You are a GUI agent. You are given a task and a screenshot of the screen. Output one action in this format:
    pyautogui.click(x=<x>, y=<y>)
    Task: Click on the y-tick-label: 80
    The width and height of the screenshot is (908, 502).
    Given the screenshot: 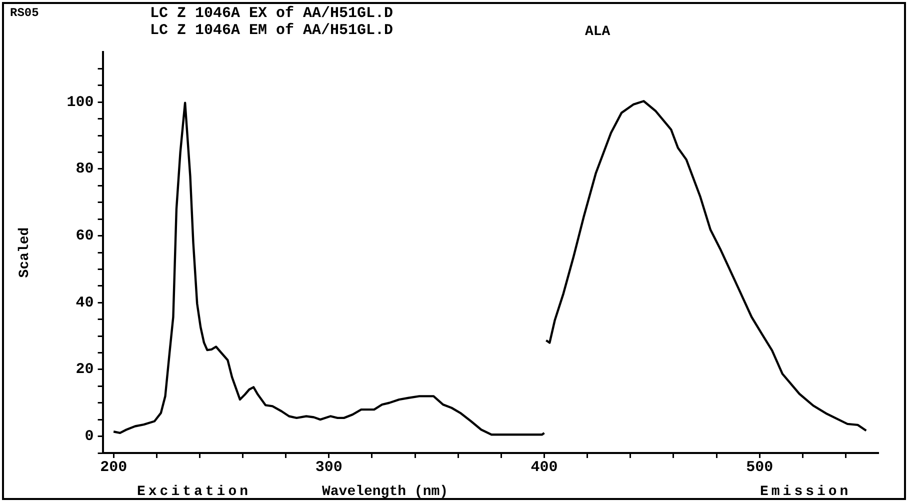 What is the action you would take?
    pyautogui.click(x=85, y=169)
    